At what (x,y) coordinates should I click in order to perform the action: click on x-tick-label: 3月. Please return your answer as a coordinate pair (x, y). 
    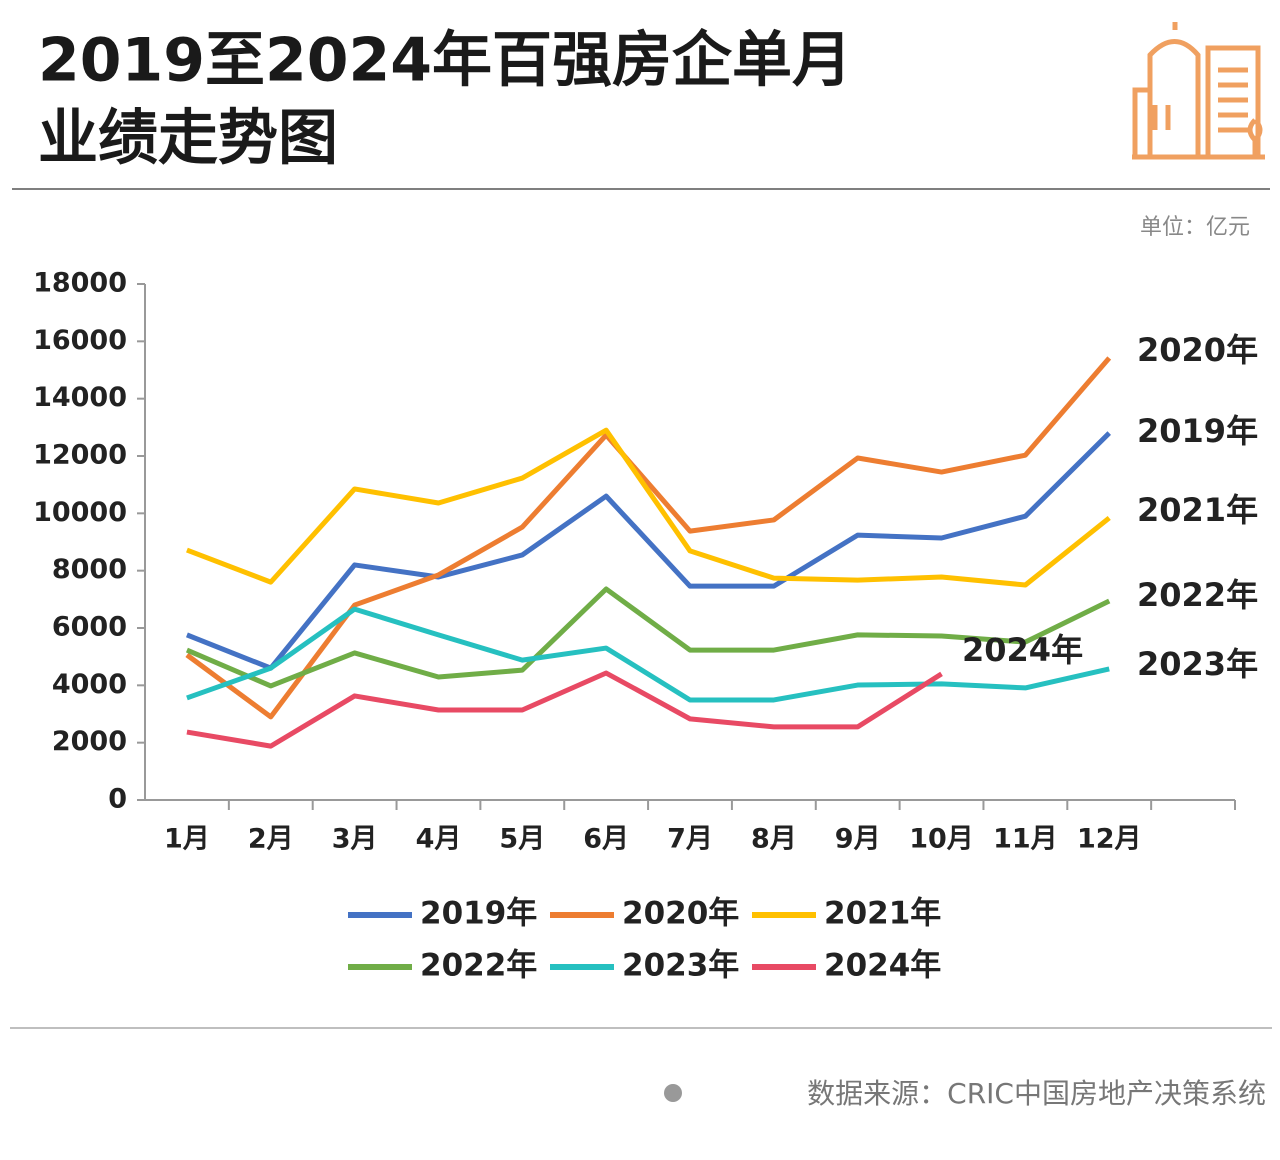
    Looking at the image, I should click on (355, 839).